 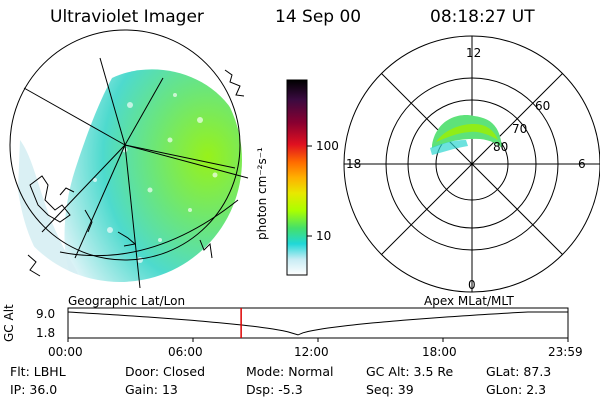 What do you see at coordinates (582, 164) in the screenshot?
I see `mlt-label-6: 6` at bounding box center [582, 164].